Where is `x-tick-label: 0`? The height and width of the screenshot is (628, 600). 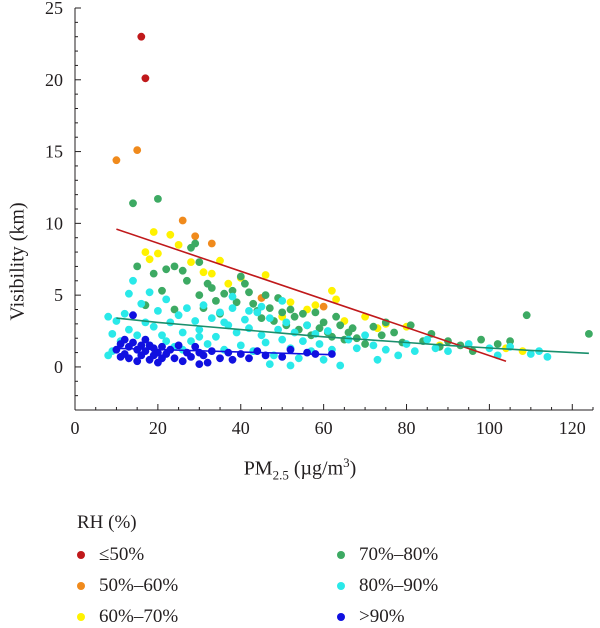 x-tick-label: 0 is located at coordinates (75, 428).